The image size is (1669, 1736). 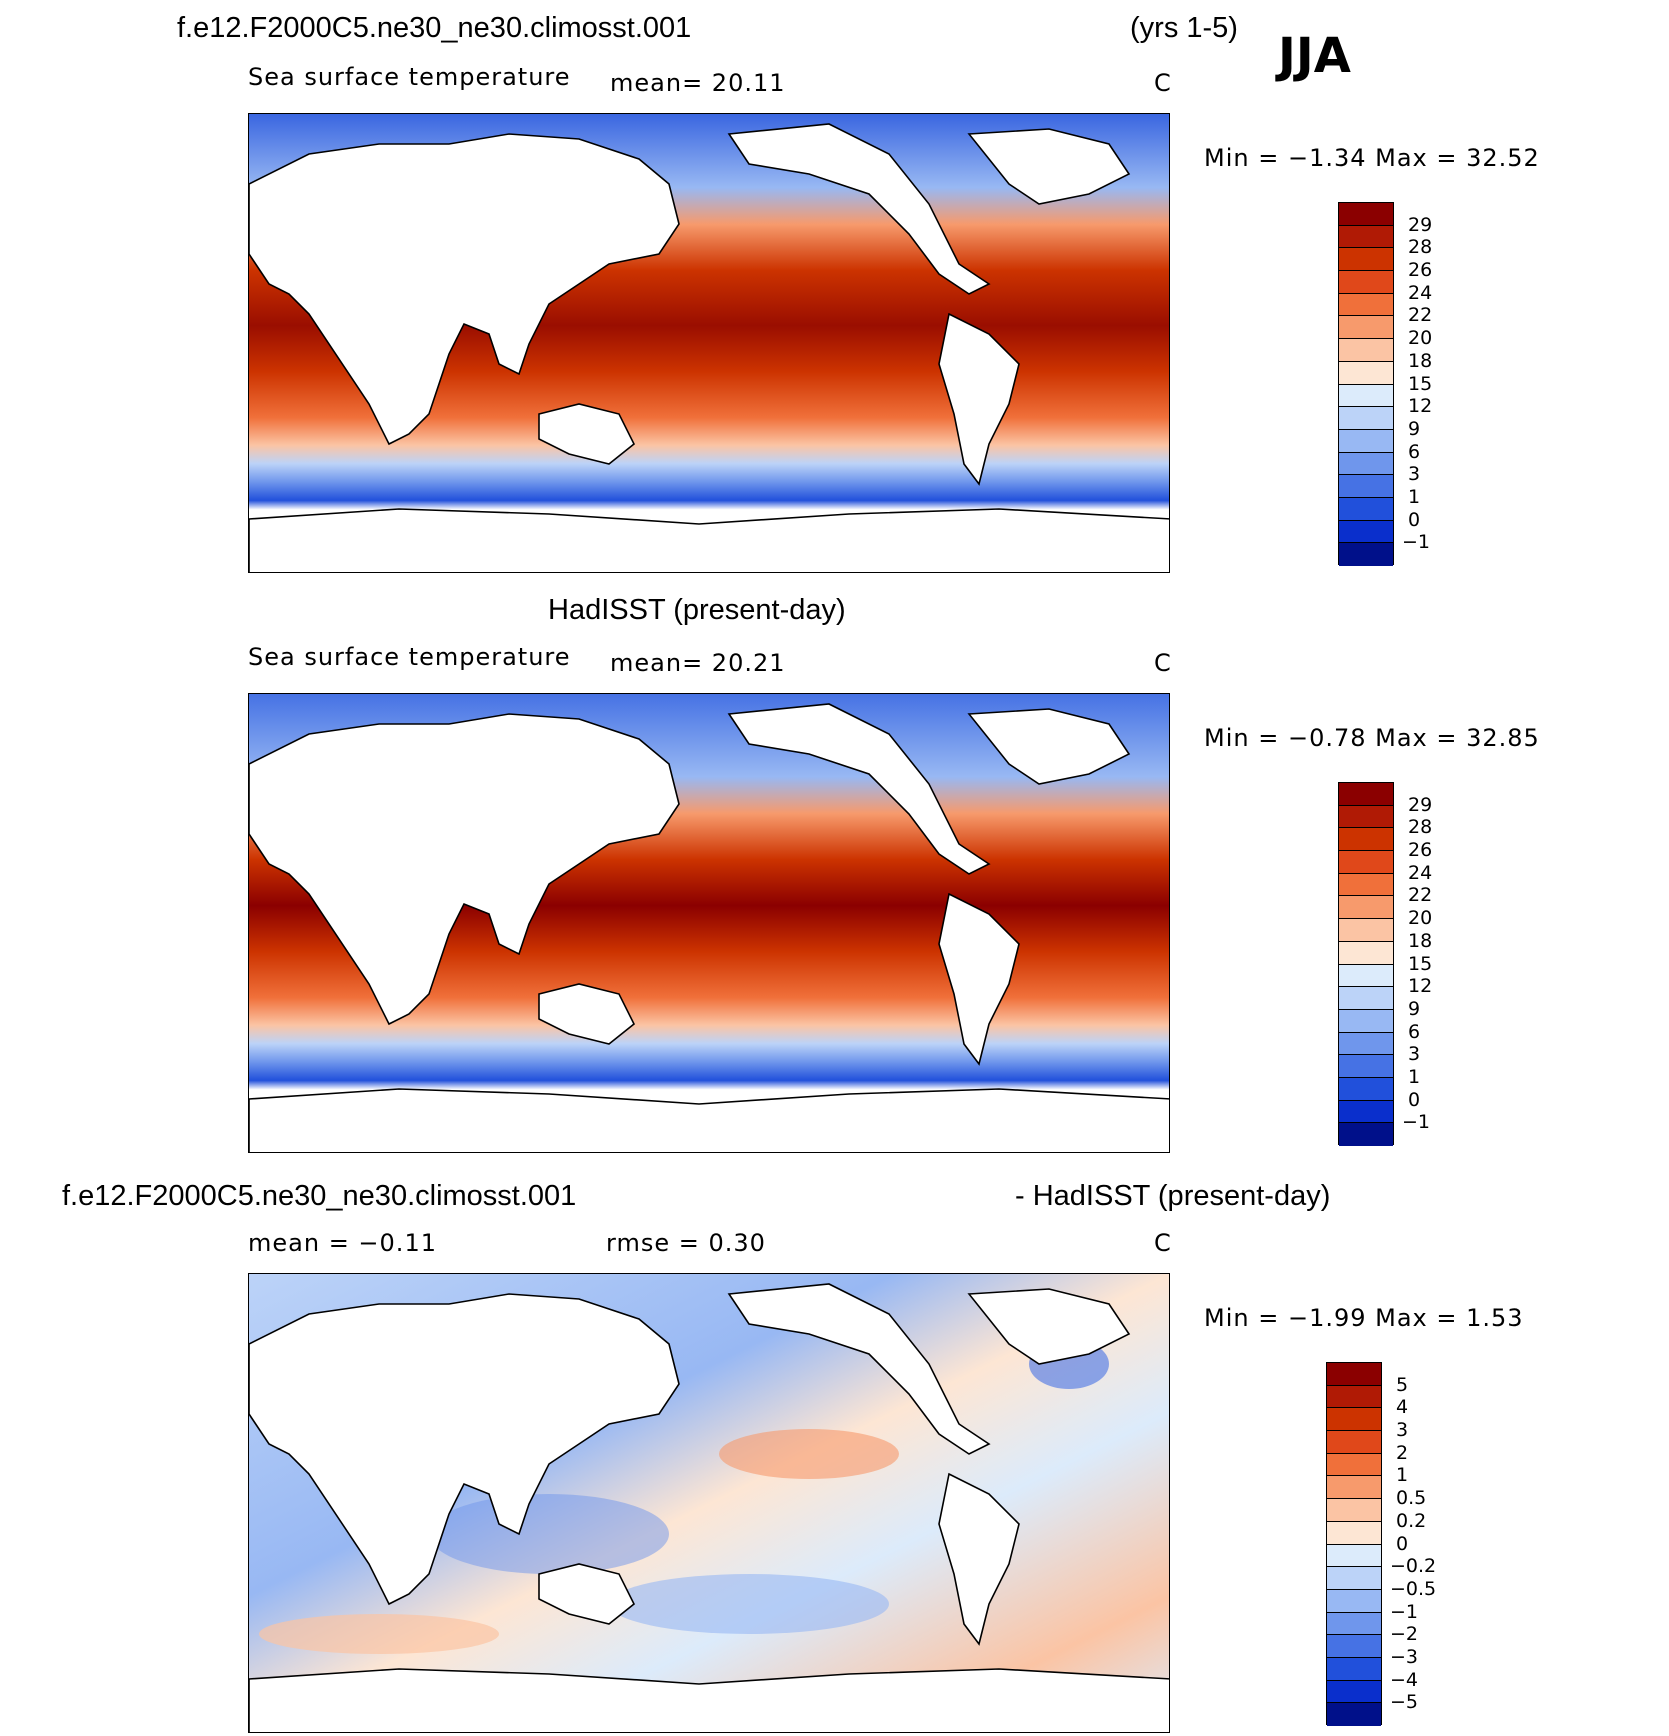 What do you see at coordinates (1404, 1634) in the screenshot?
I see `colorbar-tick-label: −2` at bounding box center [1404, 1634].